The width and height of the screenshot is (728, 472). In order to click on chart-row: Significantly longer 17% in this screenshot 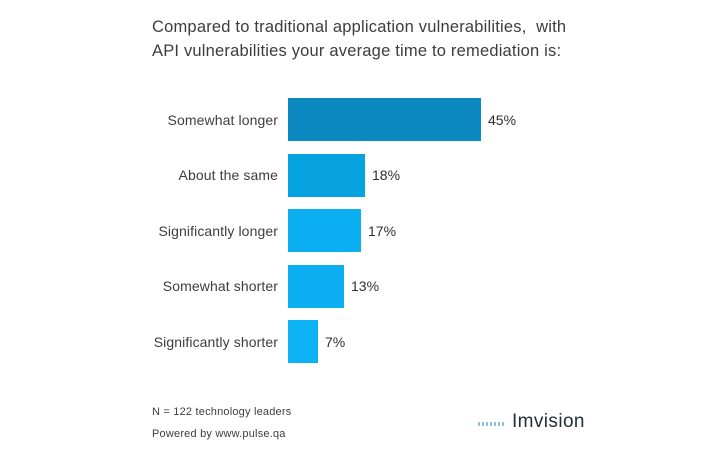, I will do `click(328, 230)`.